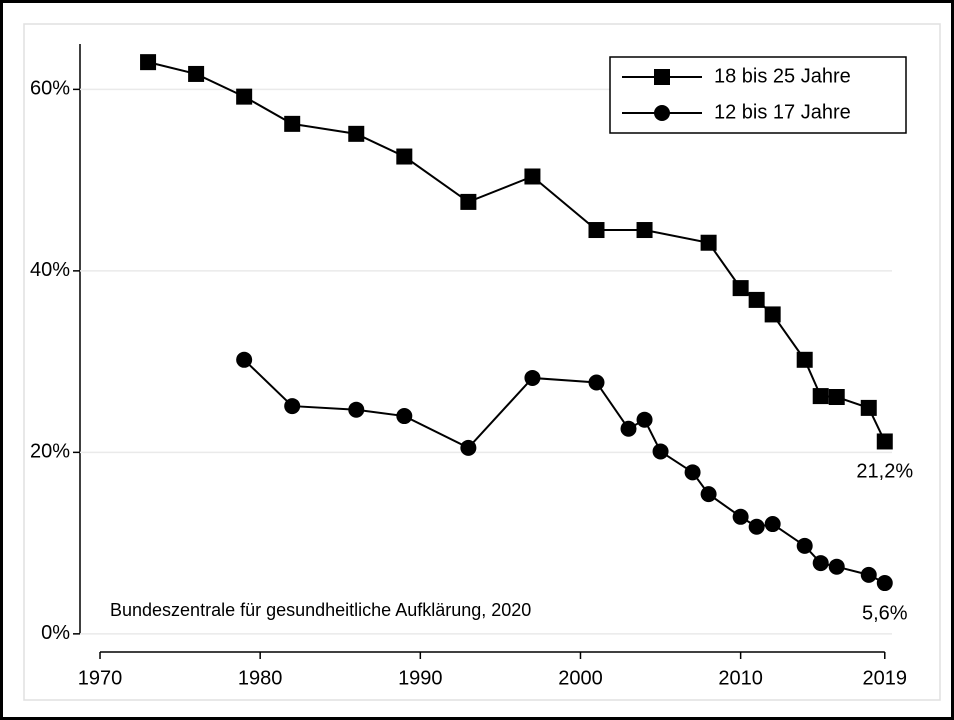 The width and height of the screenshot is (954, 720). Describe the element at coordinates (50, 89) in the screenshot. I see `y-tick-label: 60%` at that location.